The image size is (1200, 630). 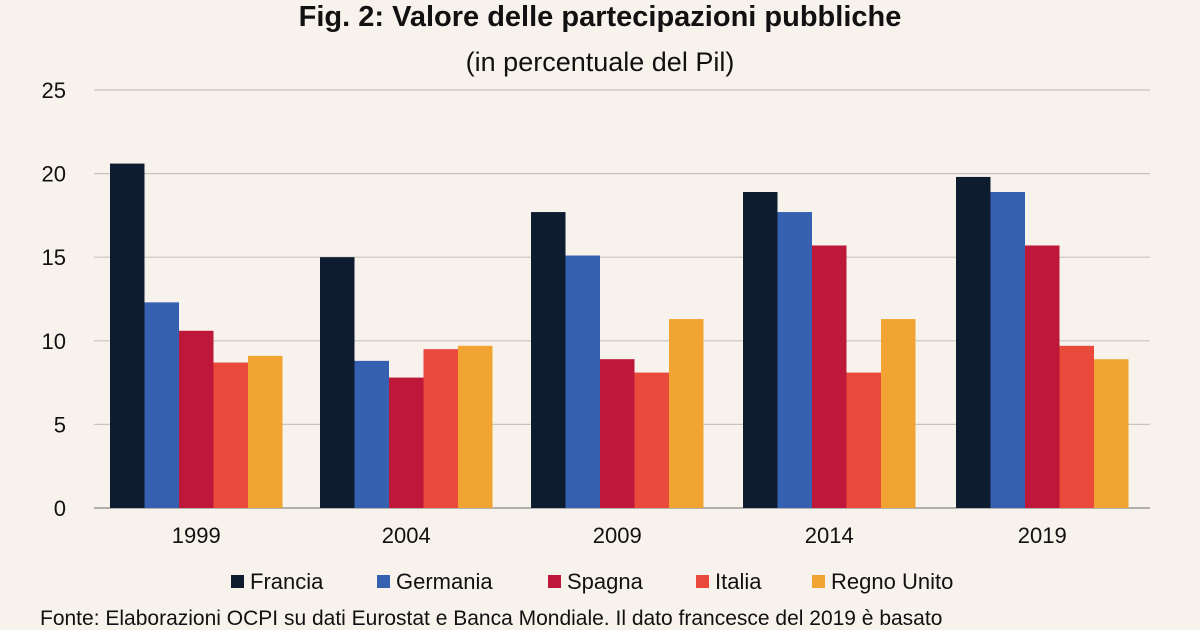 I want to click on bar-francia-2019, so click(x=973, y=342).